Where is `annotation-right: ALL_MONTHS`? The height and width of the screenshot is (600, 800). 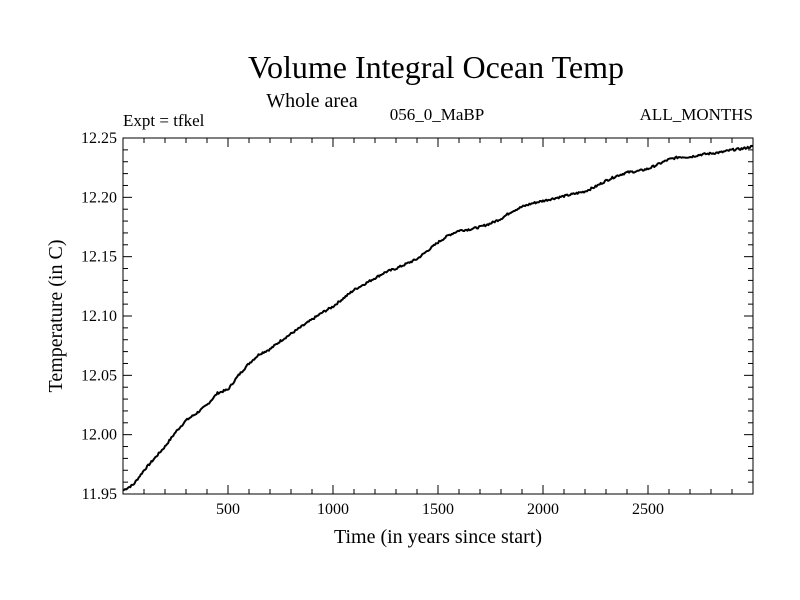
annotation-right: ALL_MONTHS is located at coordinates (696, 114).